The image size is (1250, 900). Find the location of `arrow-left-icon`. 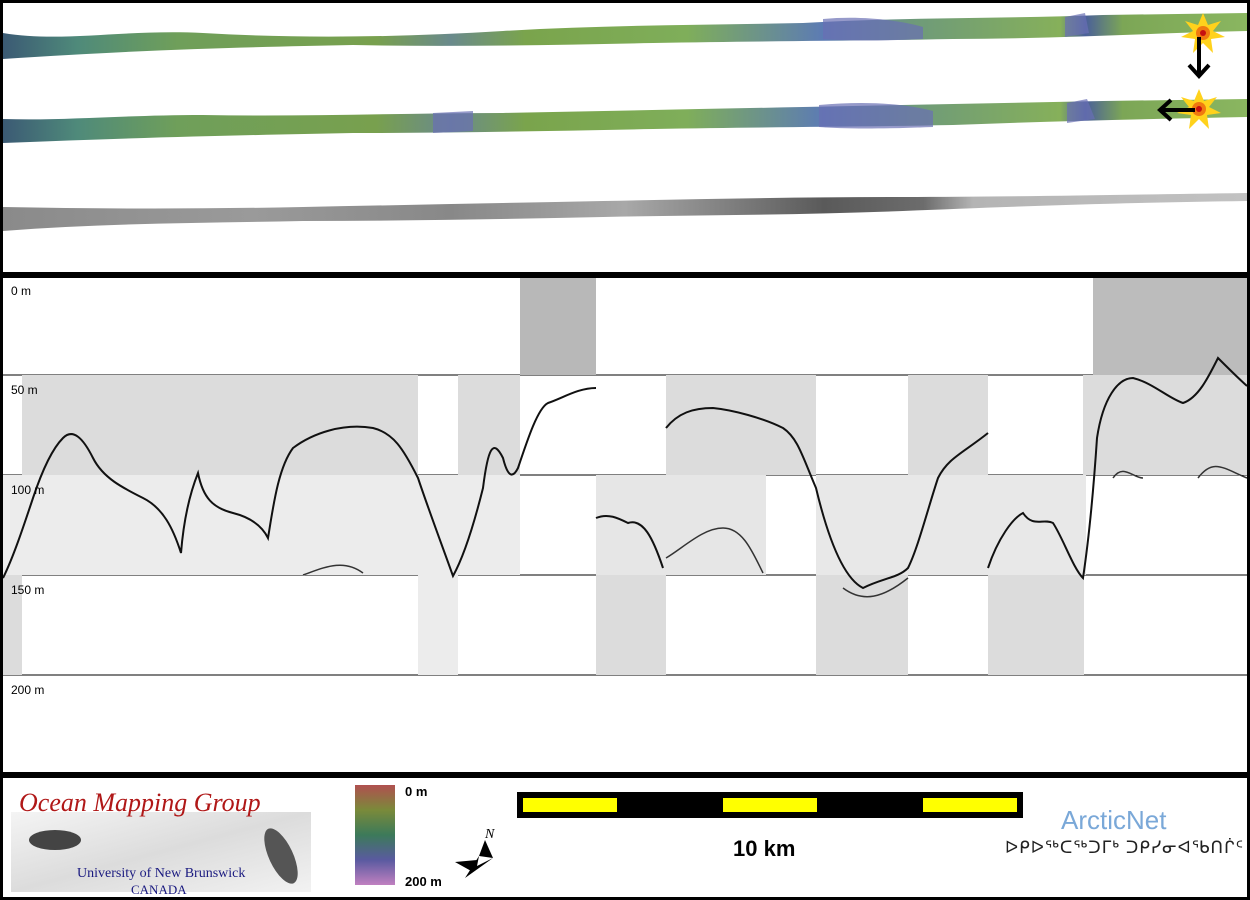

arrow-left-icon is located at coordinates (1176, 110).